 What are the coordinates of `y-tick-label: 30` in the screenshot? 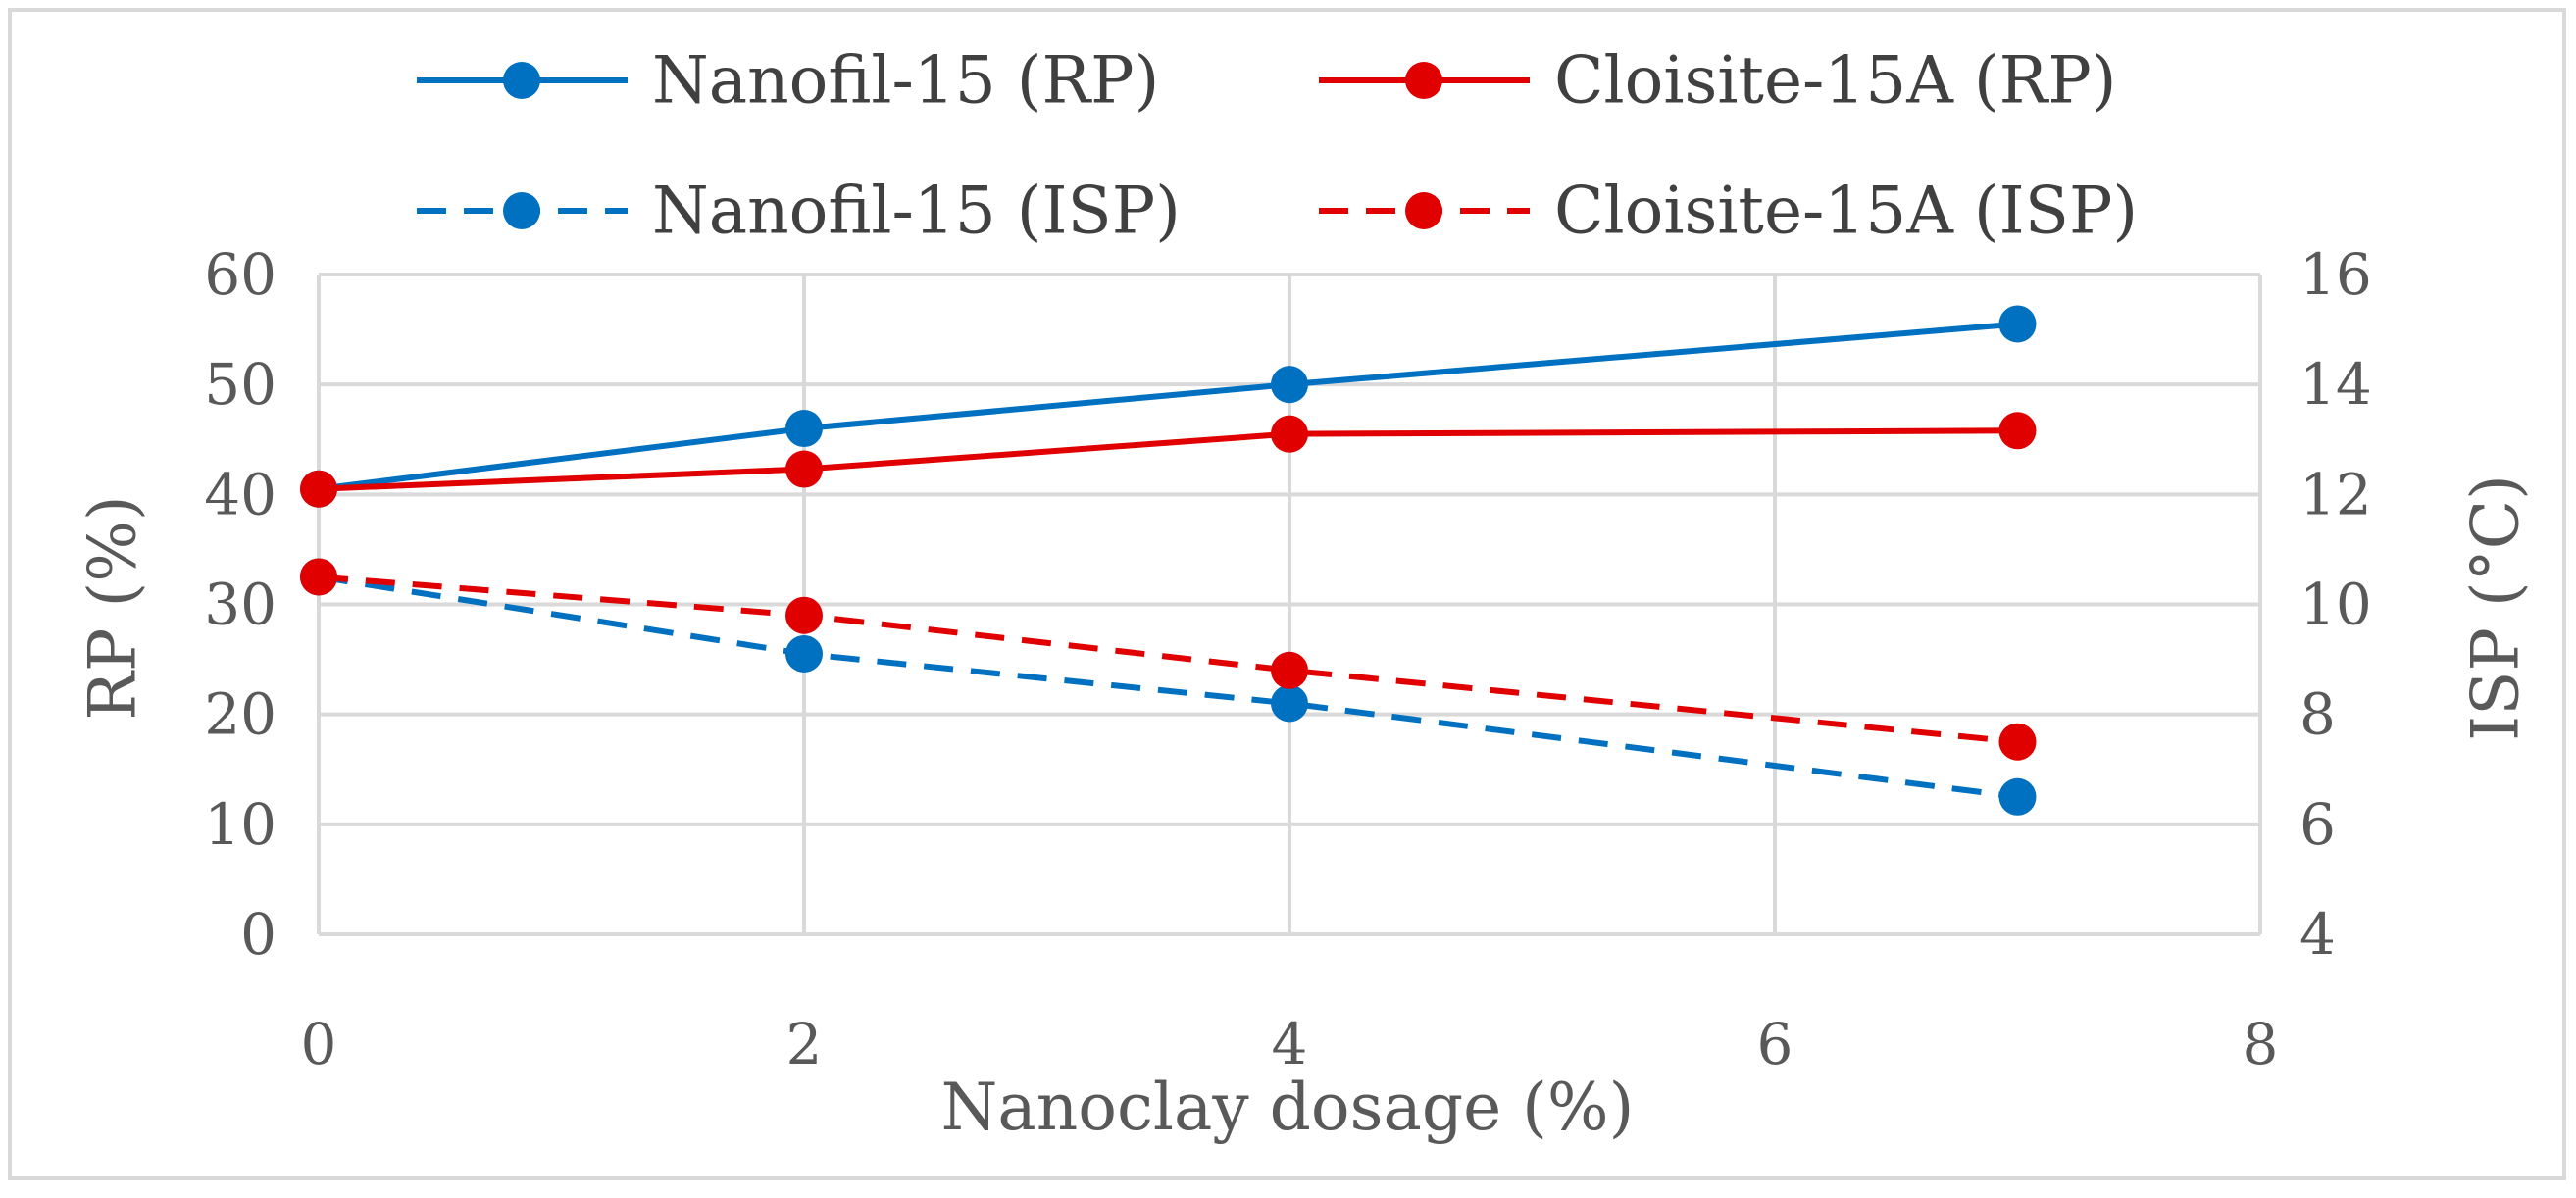 It's located at (241, 605).